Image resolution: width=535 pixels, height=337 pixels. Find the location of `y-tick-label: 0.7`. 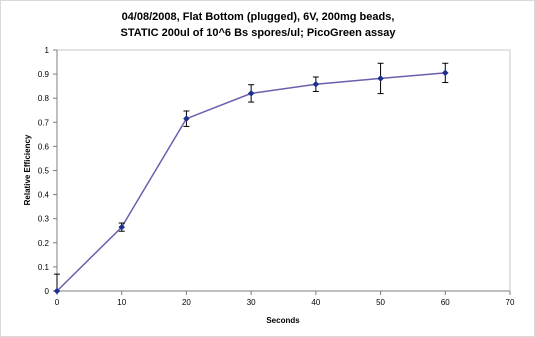

y-tick-label: 0.7 is located at coordinates (44, 122).